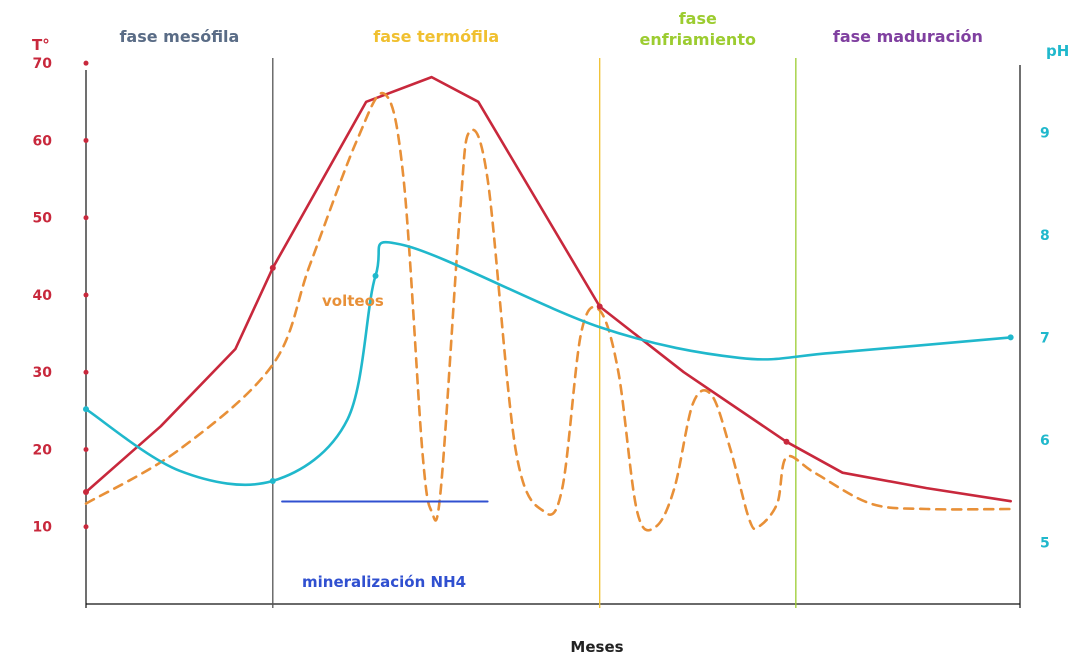  I want to click on left-tick-label-30: 30, so click(43, 373).